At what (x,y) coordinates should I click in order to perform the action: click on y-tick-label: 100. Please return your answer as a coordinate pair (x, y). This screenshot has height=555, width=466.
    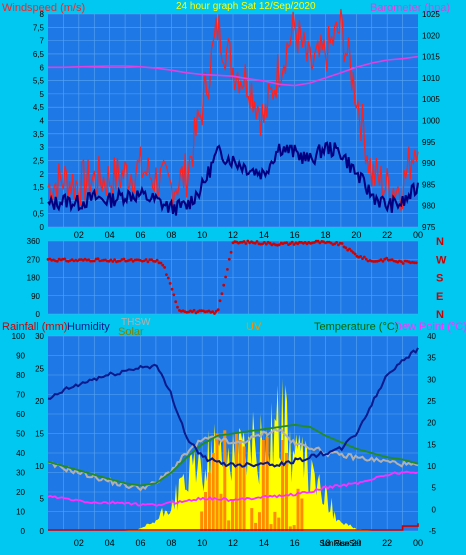
    Looking at the image, I should click on (19, 336).